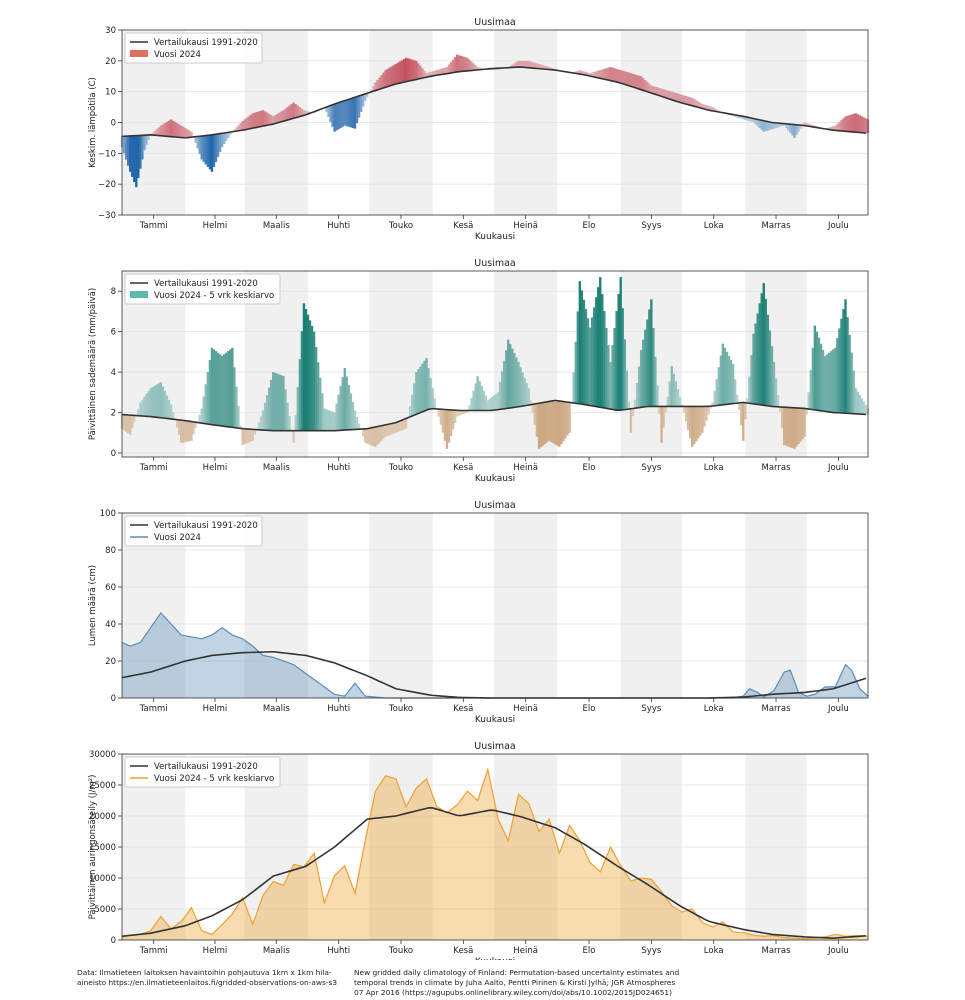  What do you see at coordinates (113, 454) in the screenshot?
I see `y-tick-label: 0` at bounding box center [113, 454].